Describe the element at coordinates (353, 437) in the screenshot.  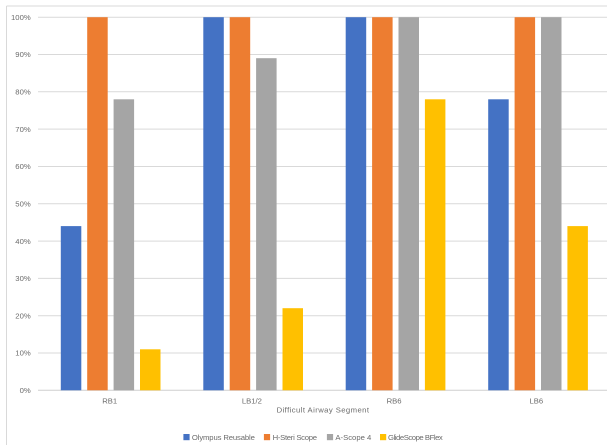
I see `svg-text: A-Scope 4` at that location.